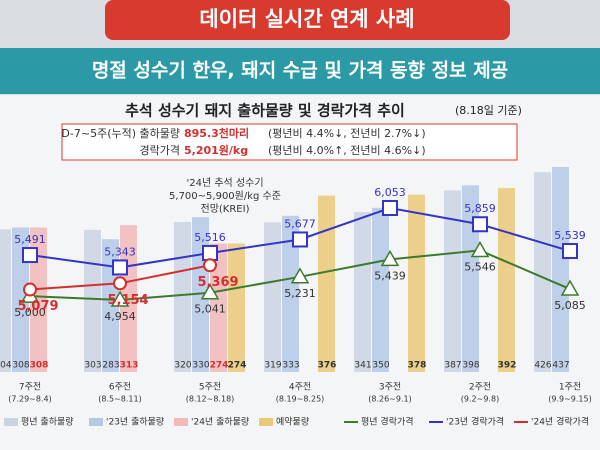 The width and height of the screenshot is (600, 450). I want to click on bar-value-label: 398, so click(470, 366).